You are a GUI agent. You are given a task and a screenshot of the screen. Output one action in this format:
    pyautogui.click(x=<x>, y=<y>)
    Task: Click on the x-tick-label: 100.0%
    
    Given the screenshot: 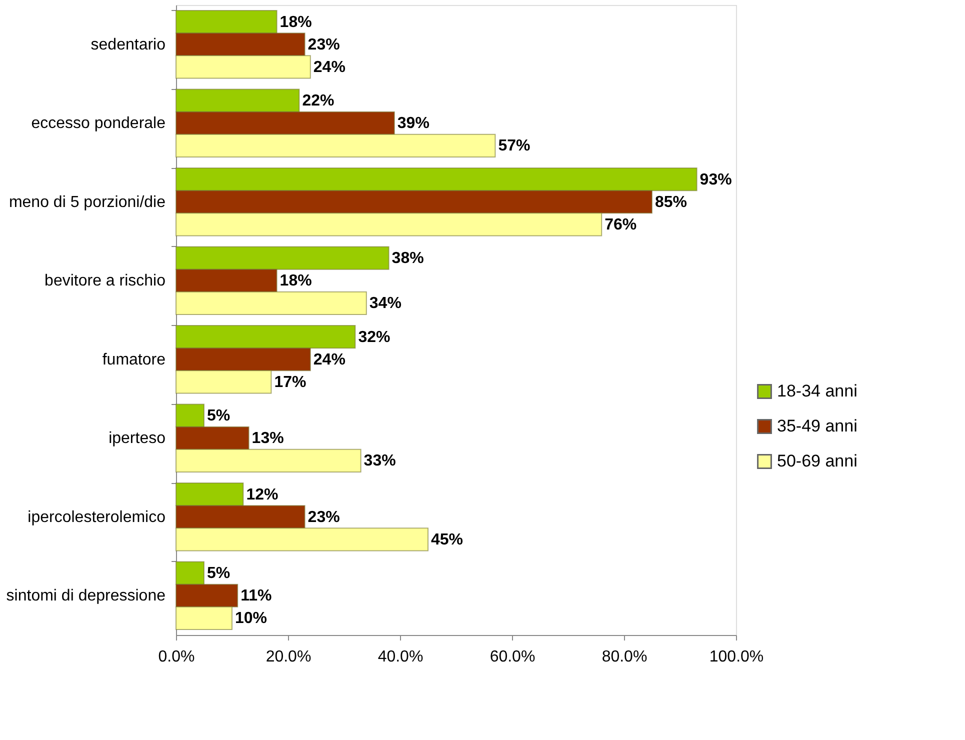 What is the action you would take?
    pyautogui.click(x=736, y=657)
    